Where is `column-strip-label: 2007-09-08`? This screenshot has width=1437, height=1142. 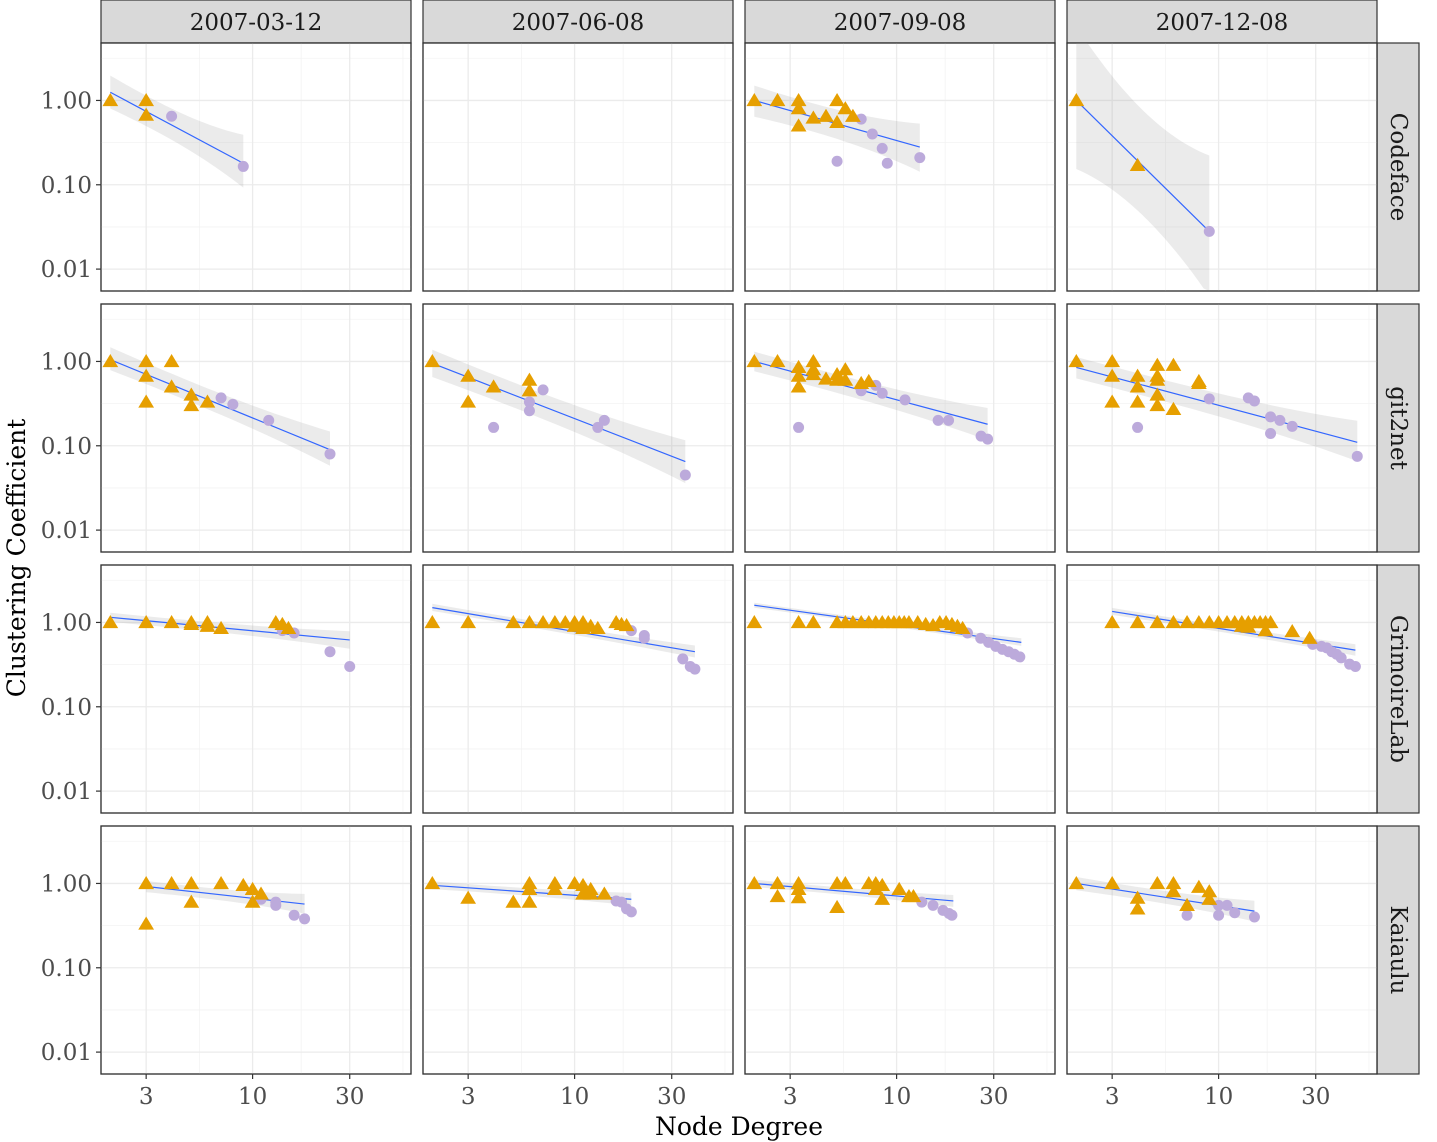 column-strip-label: 2007-09-08 is located at coordinates (900, 23).